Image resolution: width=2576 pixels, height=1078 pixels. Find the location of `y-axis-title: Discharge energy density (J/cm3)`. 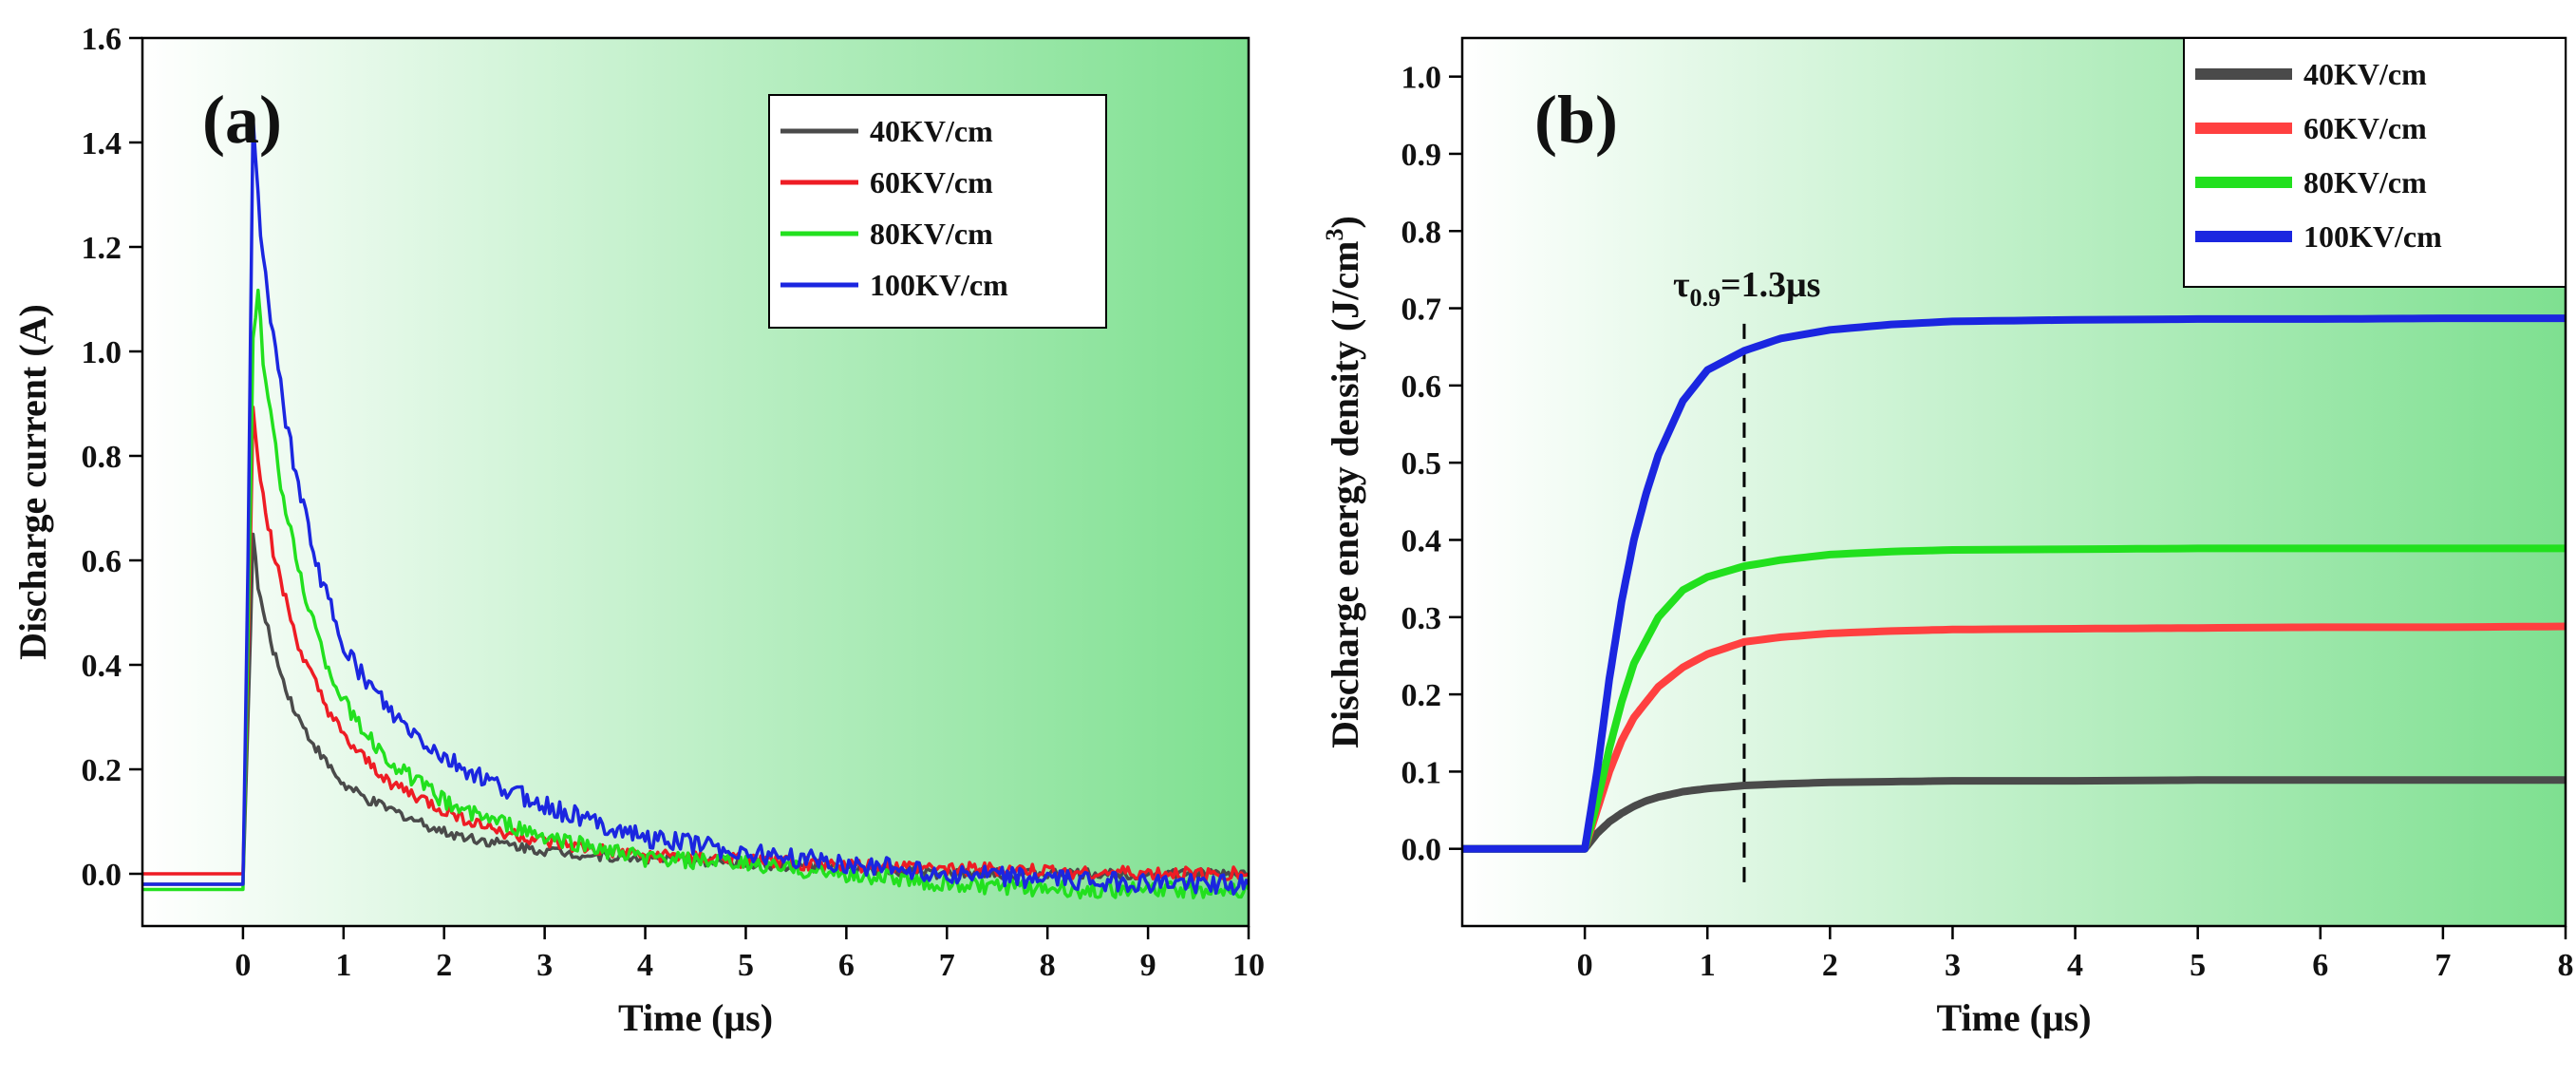

y-axis-title: Discharge energy density (J/cm3) is located at coordinates (1343, 482).